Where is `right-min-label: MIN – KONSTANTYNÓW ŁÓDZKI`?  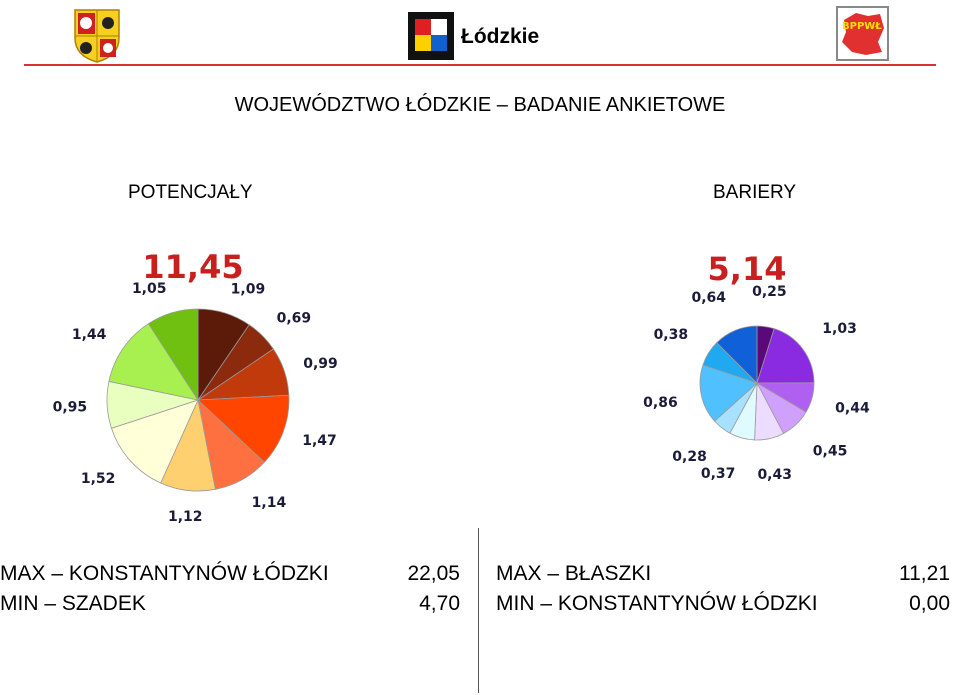 right-min-label: MIN – KONSTANTYNÓW ŁÓDZKI is located at coordinates (657, 603).